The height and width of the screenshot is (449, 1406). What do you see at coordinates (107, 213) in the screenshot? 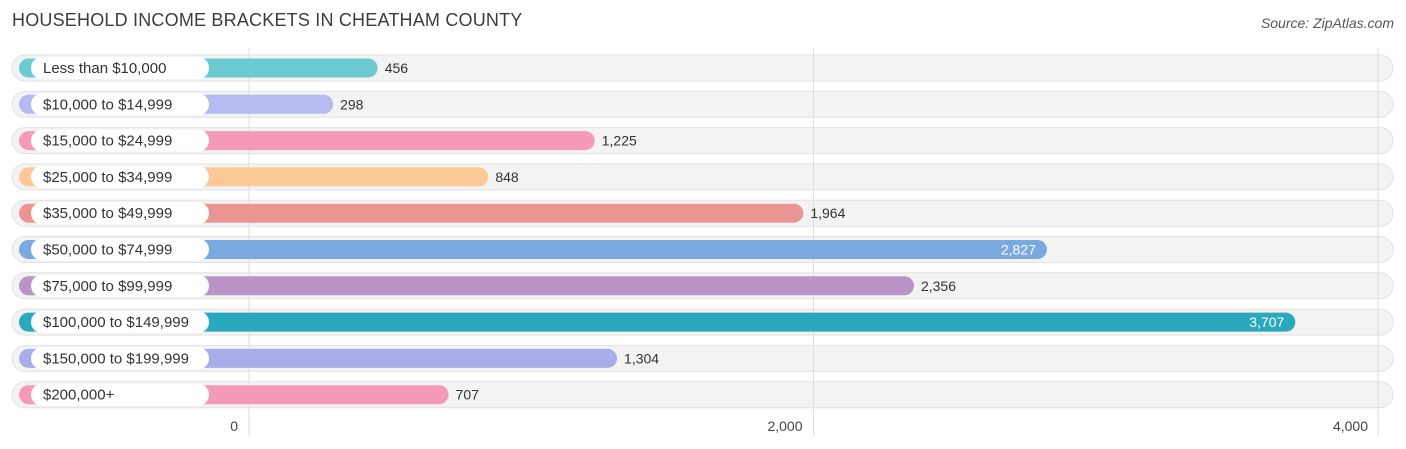
I see `category-label: $35,000 to $49,999` at bounding box center [107, 213].